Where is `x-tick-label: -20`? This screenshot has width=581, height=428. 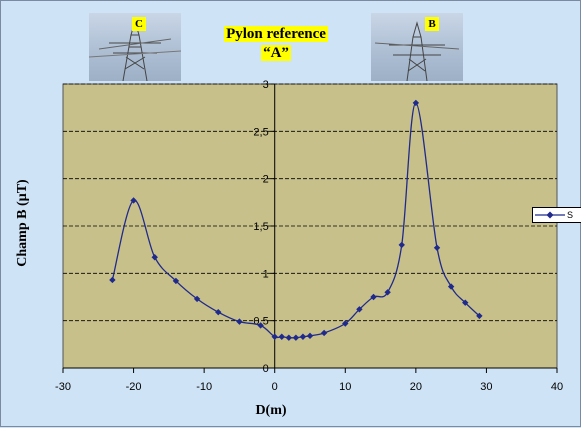
x-tick-label: -20 is located at coordinates (134, 387).